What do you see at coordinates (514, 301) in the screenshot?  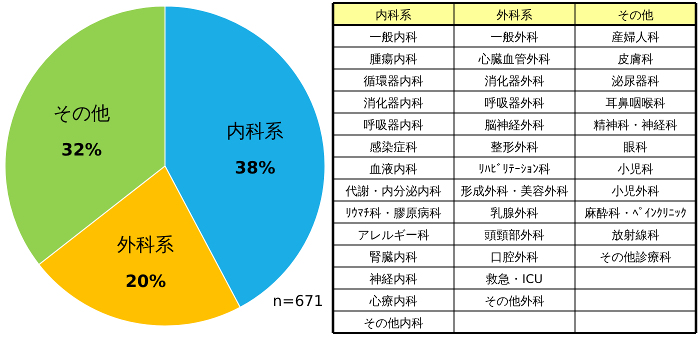 I see `text: その他外科` at bounding box center [514, 301].